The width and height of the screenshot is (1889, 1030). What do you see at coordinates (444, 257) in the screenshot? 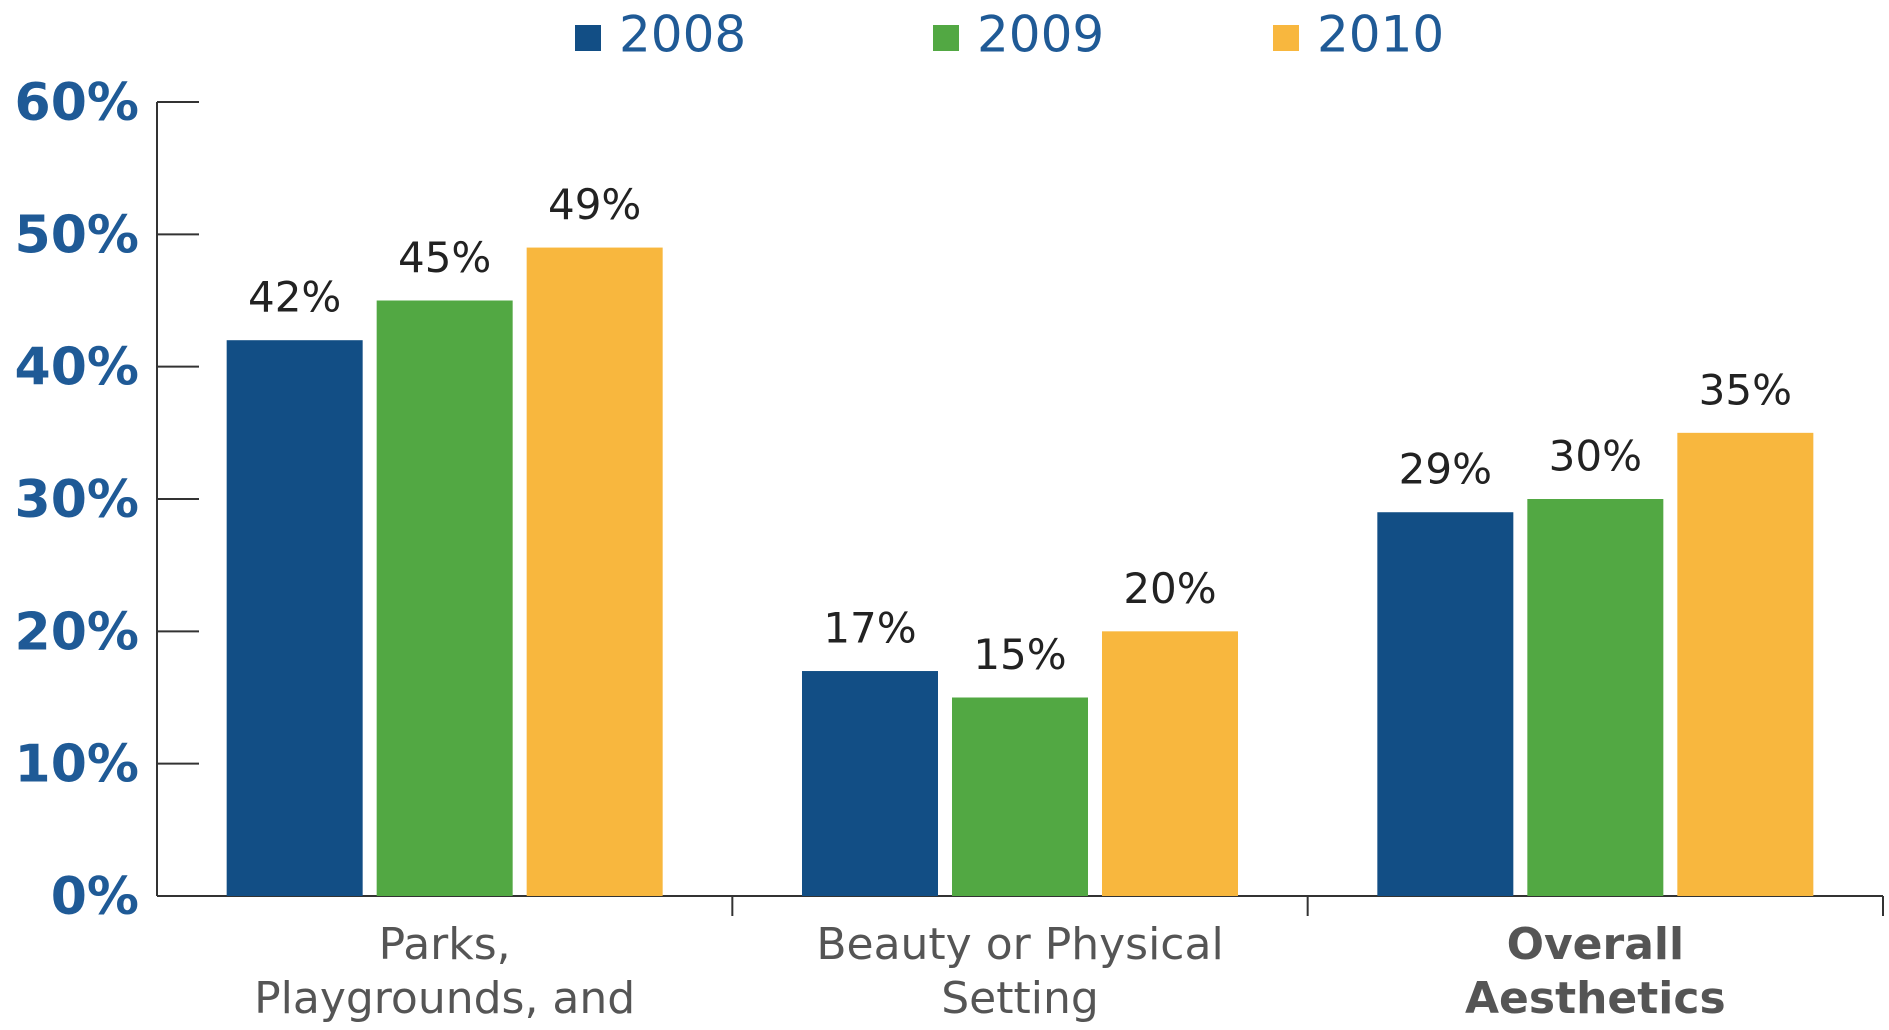
I see `value-label: 45%` at bounding box center [444, 257].